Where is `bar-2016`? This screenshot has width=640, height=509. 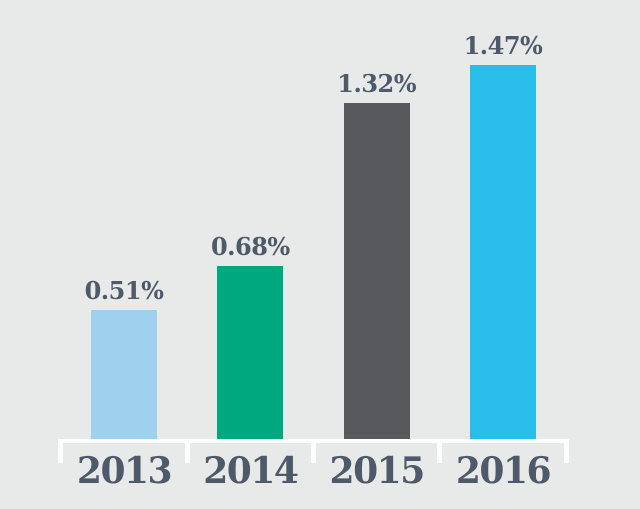 bar-2016 is located at coordinates (502, 252).